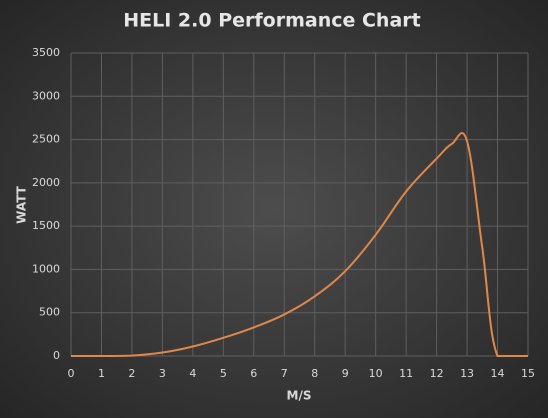  Describe the element at coordinates (467, 373) in the screenshot. I see `x-tick-label: 13` at that location.